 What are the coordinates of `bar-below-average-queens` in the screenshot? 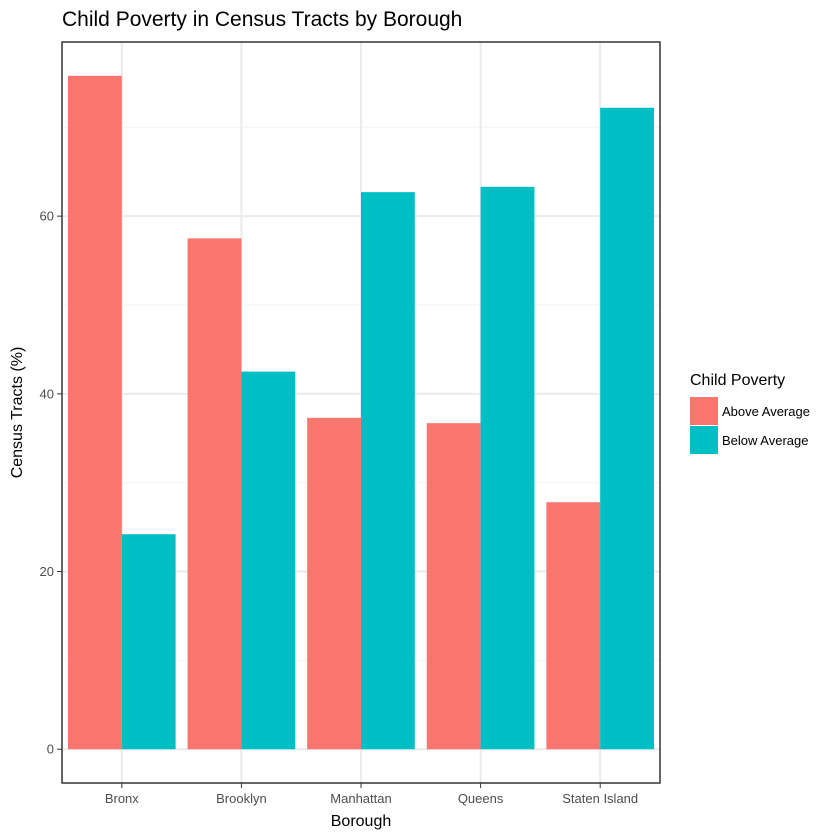 It's located at (507, 468).